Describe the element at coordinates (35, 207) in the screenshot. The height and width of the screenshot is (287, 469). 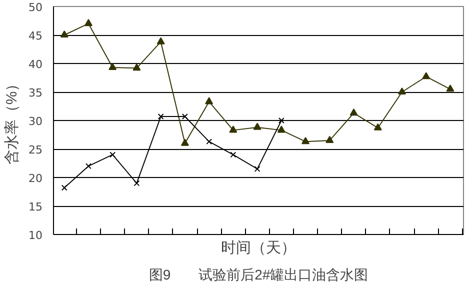
I see `y-tick-label: 15` at that location.